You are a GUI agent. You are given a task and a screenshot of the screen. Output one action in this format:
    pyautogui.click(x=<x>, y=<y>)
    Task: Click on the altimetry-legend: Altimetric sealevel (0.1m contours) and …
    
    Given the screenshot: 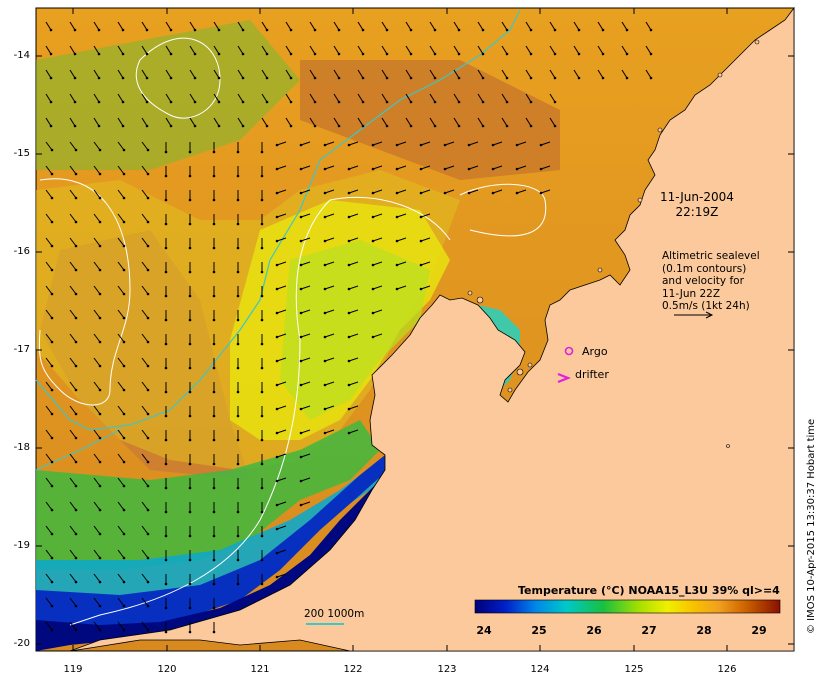 What is the action you would take?
    pyautogui.click(x=711, y=281)
    